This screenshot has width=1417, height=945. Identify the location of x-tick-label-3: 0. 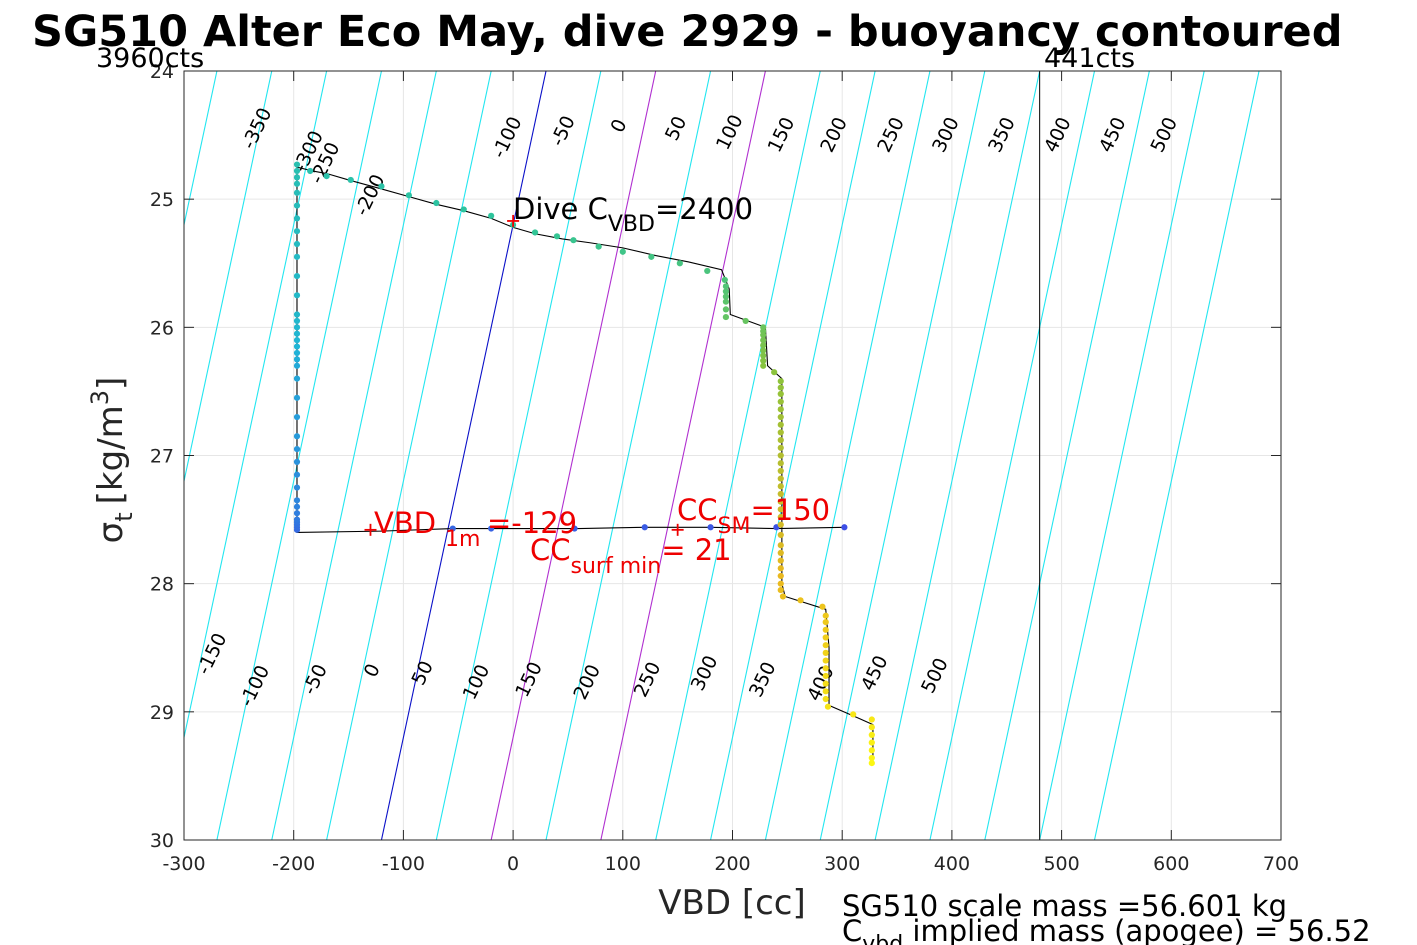
(513, 864).